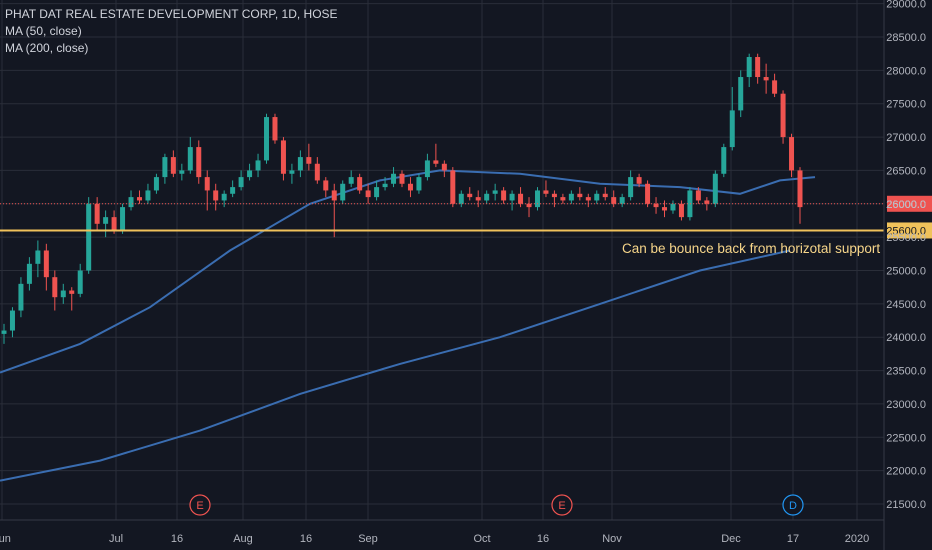 The height and width of the screenshot is (550, 932). I want to click on y-tick-label: 22500.0, so click(906, 438).